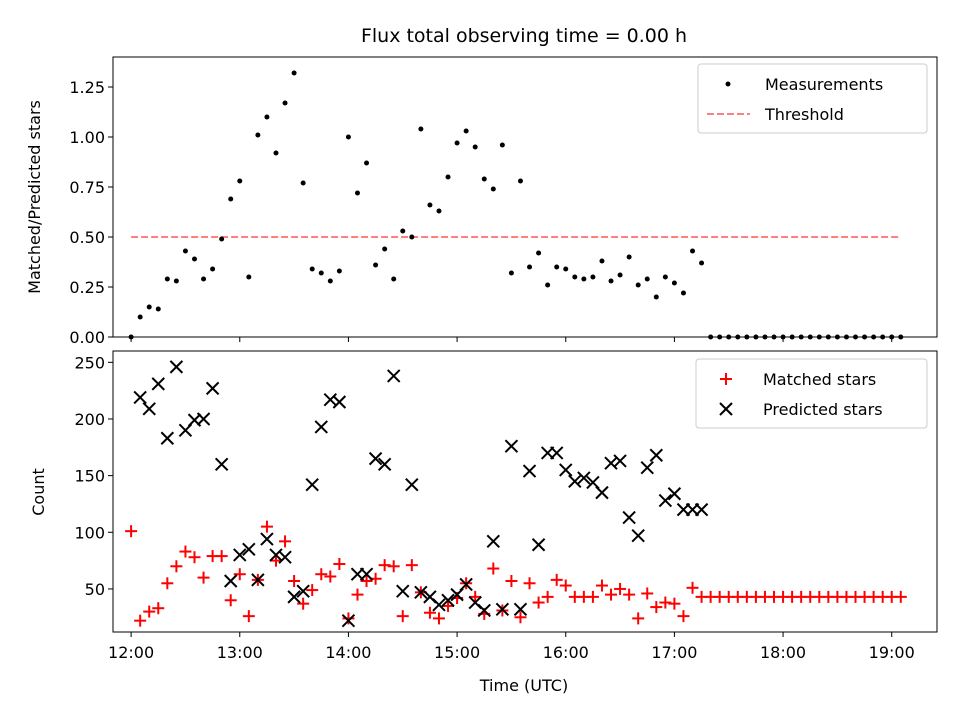  I want to click on top-y-axis-label: Matched/Predicted stars, so click(34, 197).